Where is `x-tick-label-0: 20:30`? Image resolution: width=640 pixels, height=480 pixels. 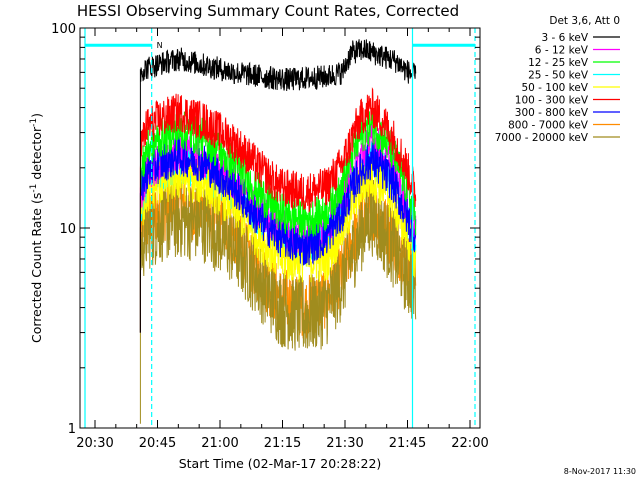 x-tick-label-0: 20:30 is located at coordinates (94, 443).